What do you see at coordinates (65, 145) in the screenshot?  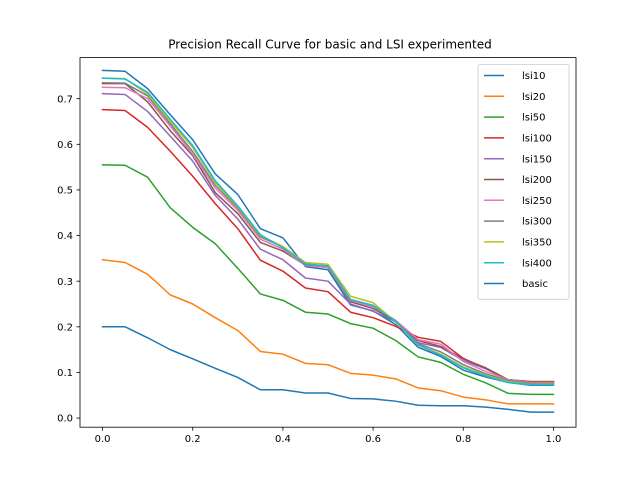 I see `y-tick-label: 0.6` at bounding box center [65, 145].